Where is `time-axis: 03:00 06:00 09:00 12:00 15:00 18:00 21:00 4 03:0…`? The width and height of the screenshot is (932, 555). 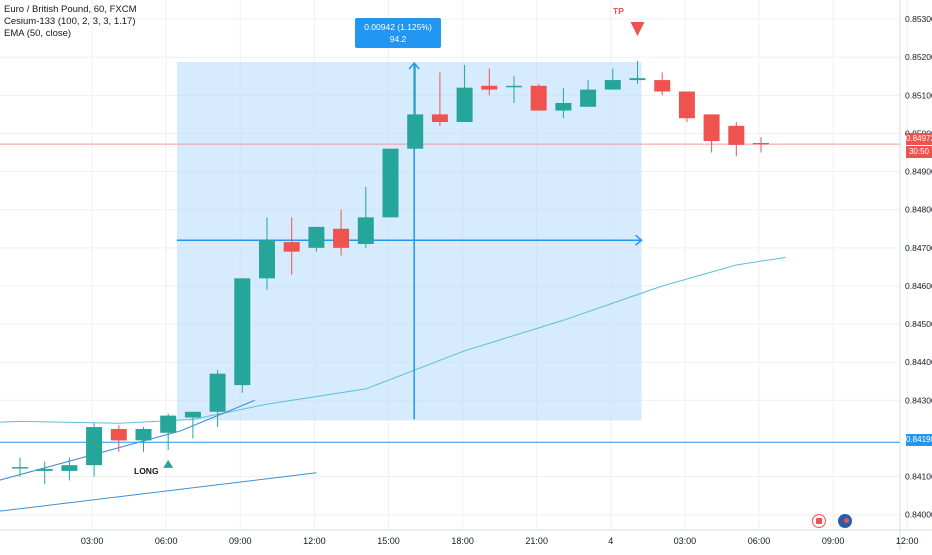 time-axis: 03:00 06:00 09:00 12:00 15:00 18:00 21:00 4 03:0… is located at coordinates (466, 537).